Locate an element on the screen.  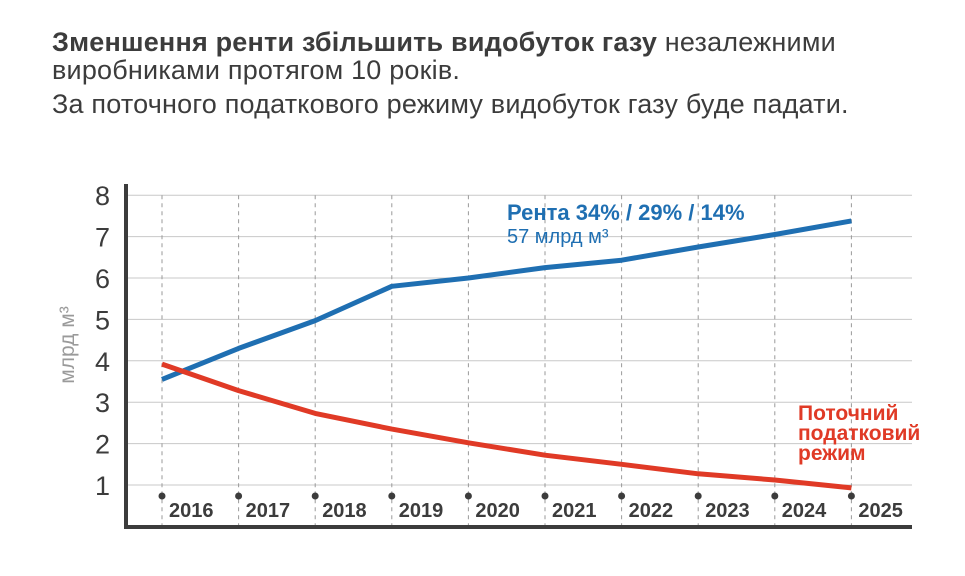
y-tick-label: 7 is located at coordinates (102, 238).